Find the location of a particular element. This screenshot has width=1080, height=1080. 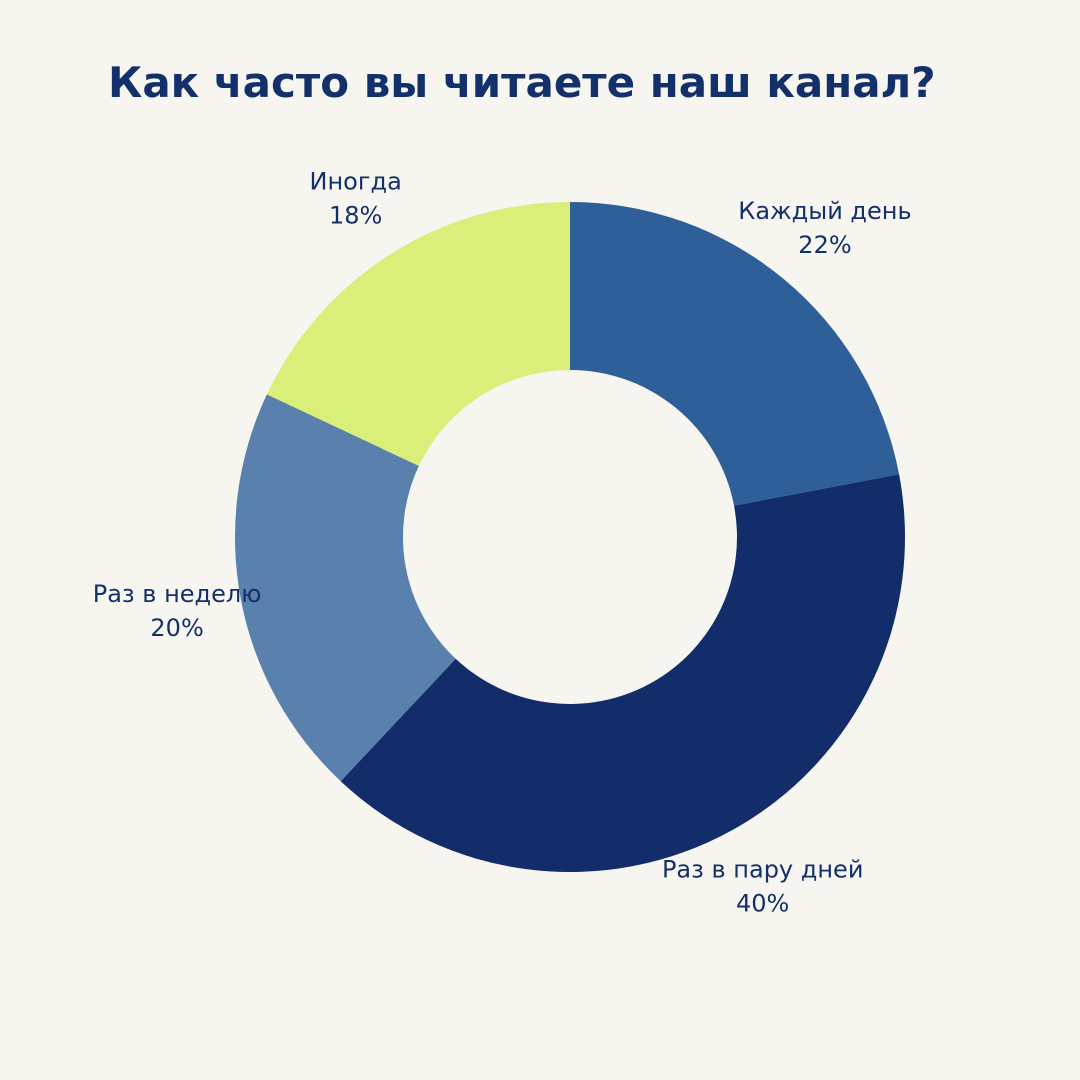

segment-label: Раз в пару дней is located at coordinates (762, 870).